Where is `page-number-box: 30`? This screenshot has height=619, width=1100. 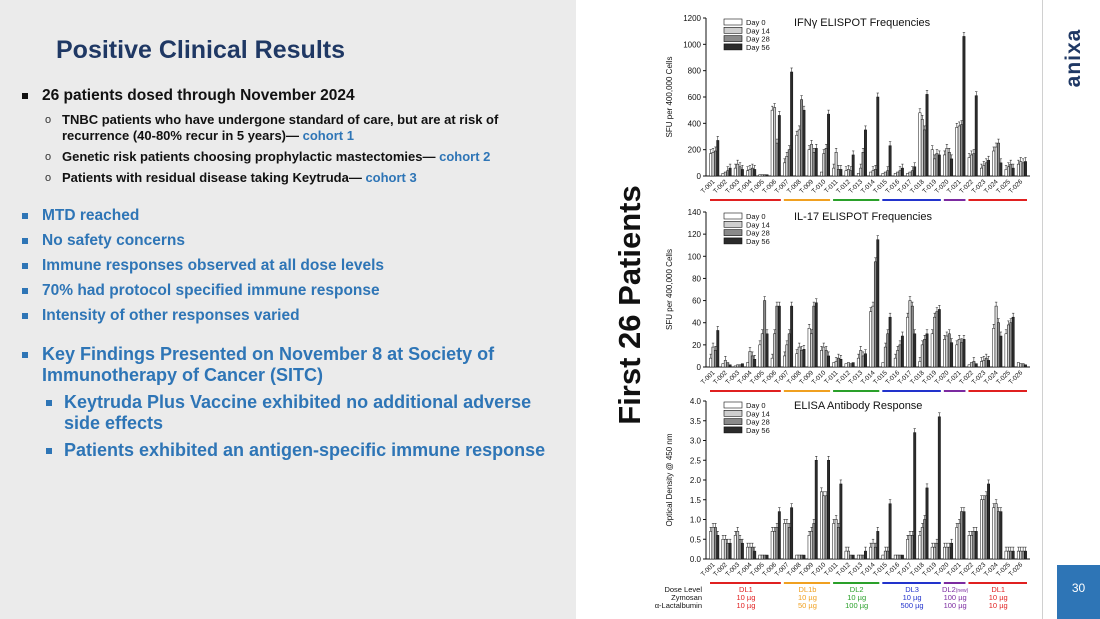
page-number-box: 30 is located at coordinates (1078, 592).